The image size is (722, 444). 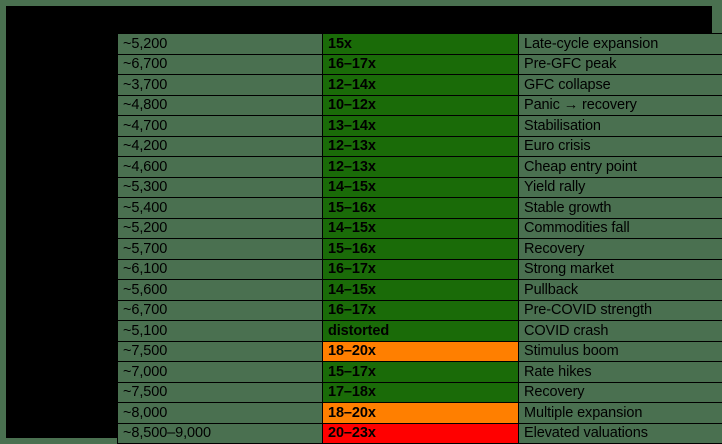 I want to click on cell-commentary: Cheap entry point, so click(x=620, y=167).